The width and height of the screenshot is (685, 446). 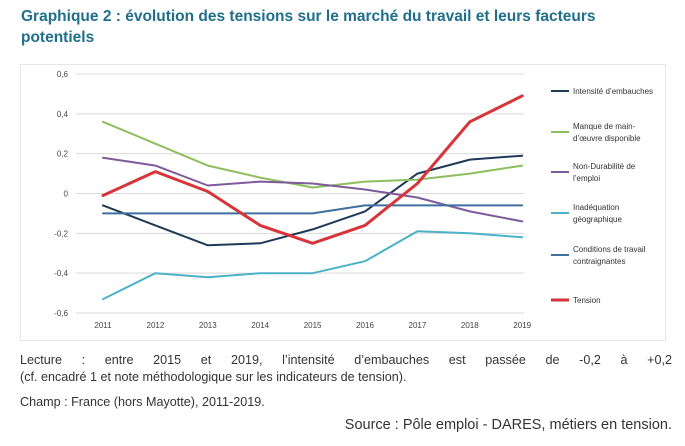 What do you see at coordinates (63, 74) in the screenshot?
I see `y-tick-label: 0,6` at bounding box center [63, 74].